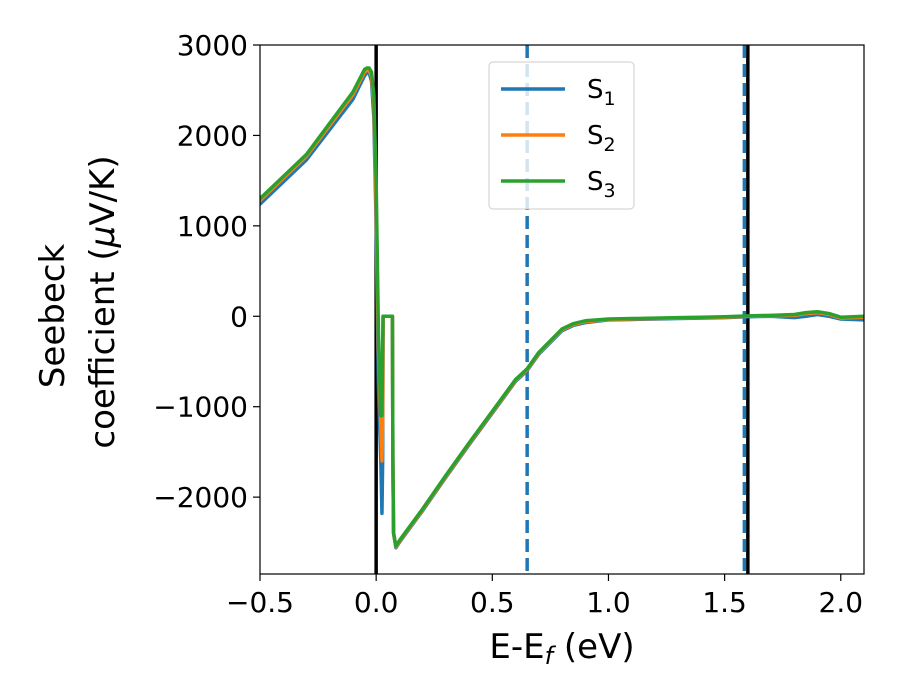 This screenshot has width=900, height=700. What do you see at coordinates (212, 135) in the screenshot?
I see `y-tick-label: 2000` at bounding box center [212, 135].